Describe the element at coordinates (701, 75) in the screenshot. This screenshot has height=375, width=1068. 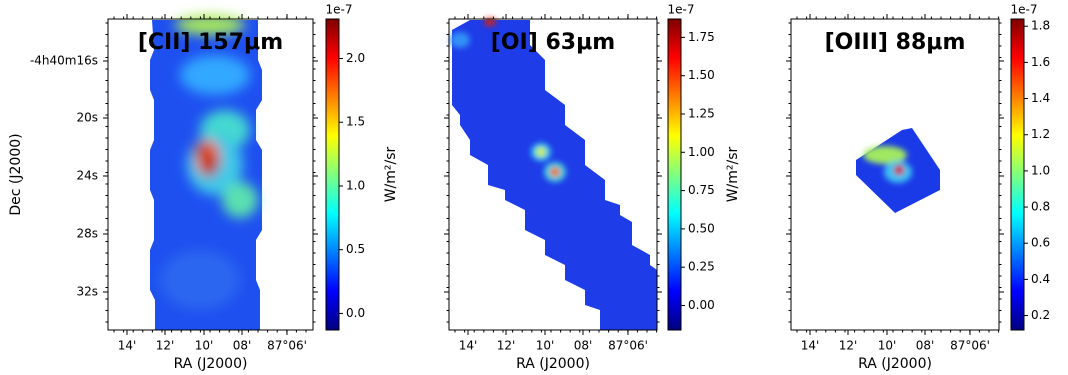
I see `colorbar-tick-label: 1.50` at that location.